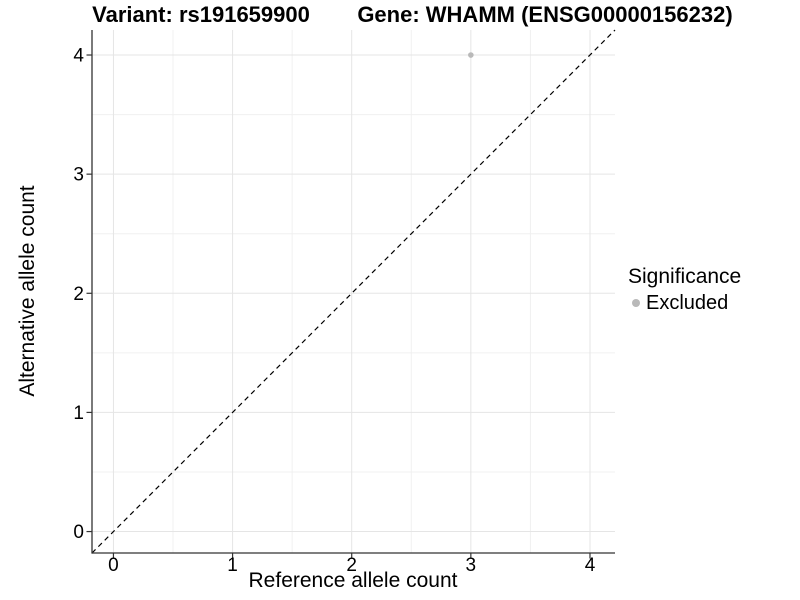 The image size is (800, 600). Describe the element at coordinates (636, 303) in the screenshot. I see `legend-point-icon` at that location.